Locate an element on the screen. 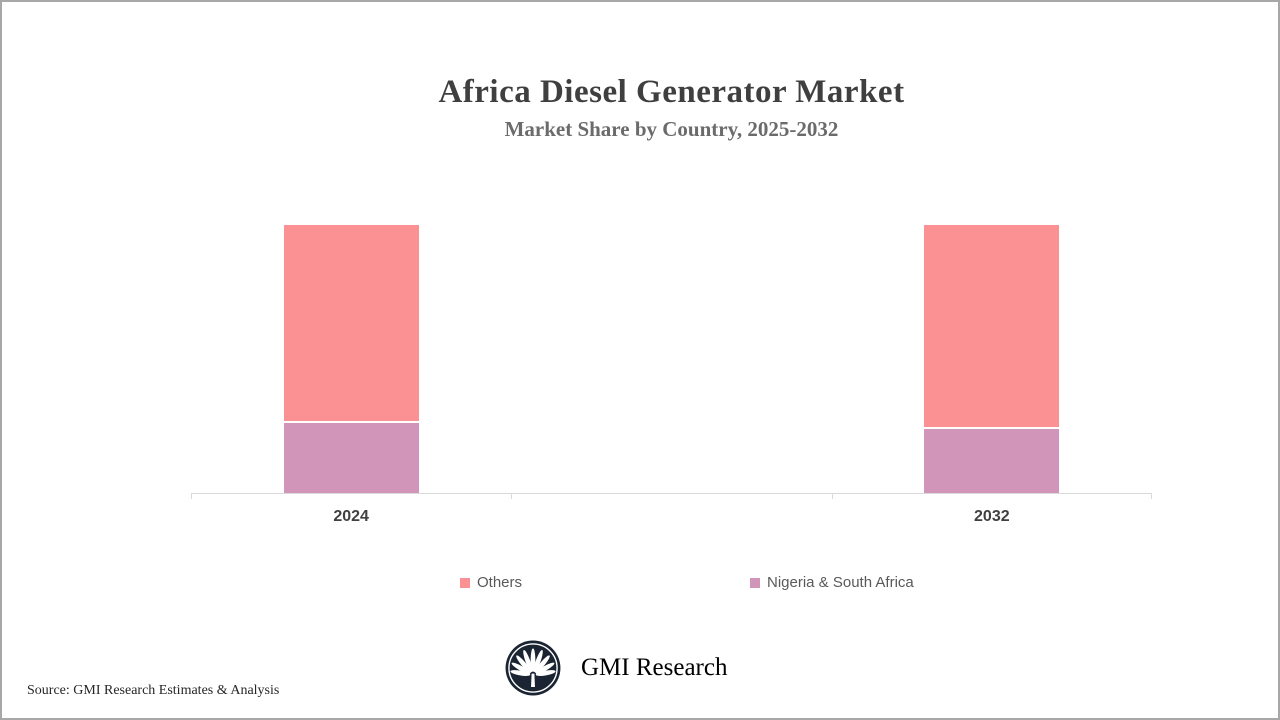 The image size is (1280, 720). legend-label-nigeria-south-africa: Nigeria & South Africa is located at coordinates (840, 582).